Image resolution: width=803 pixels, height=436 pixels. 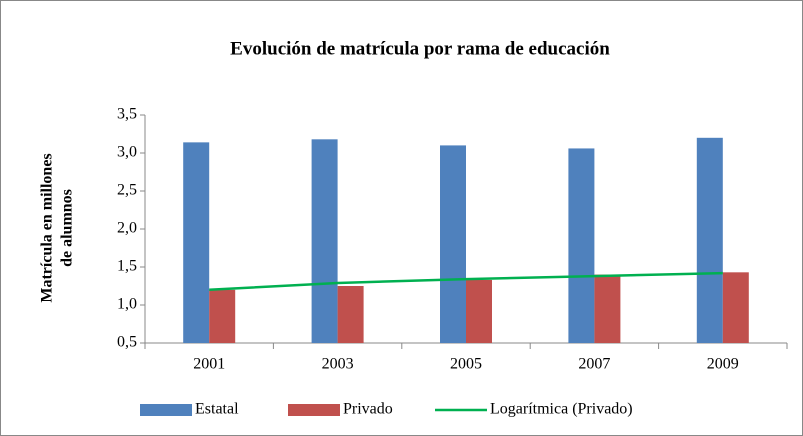 What do you see at coordinates (127, 342) in the screenshot?
I see `y-tick-label: 0,5` at bounding box center [127, 342].